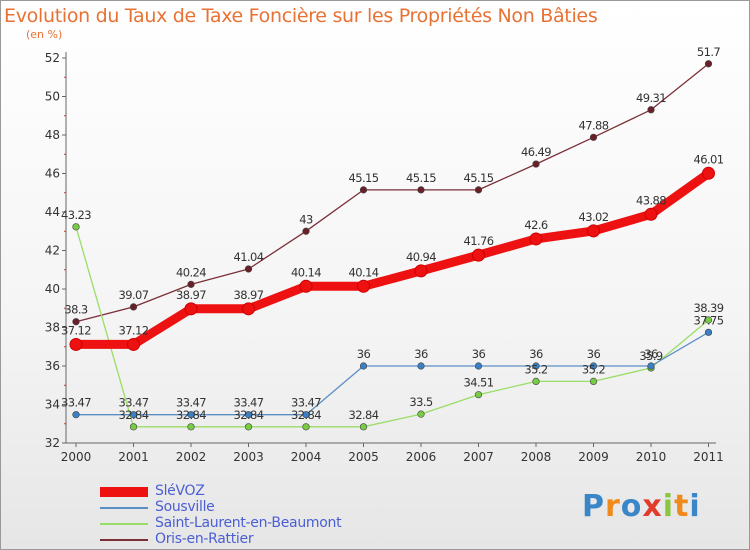 The width and height of the screenshot is (750, 550). I want to click on y-tick-label: 40, so click(52, 289).